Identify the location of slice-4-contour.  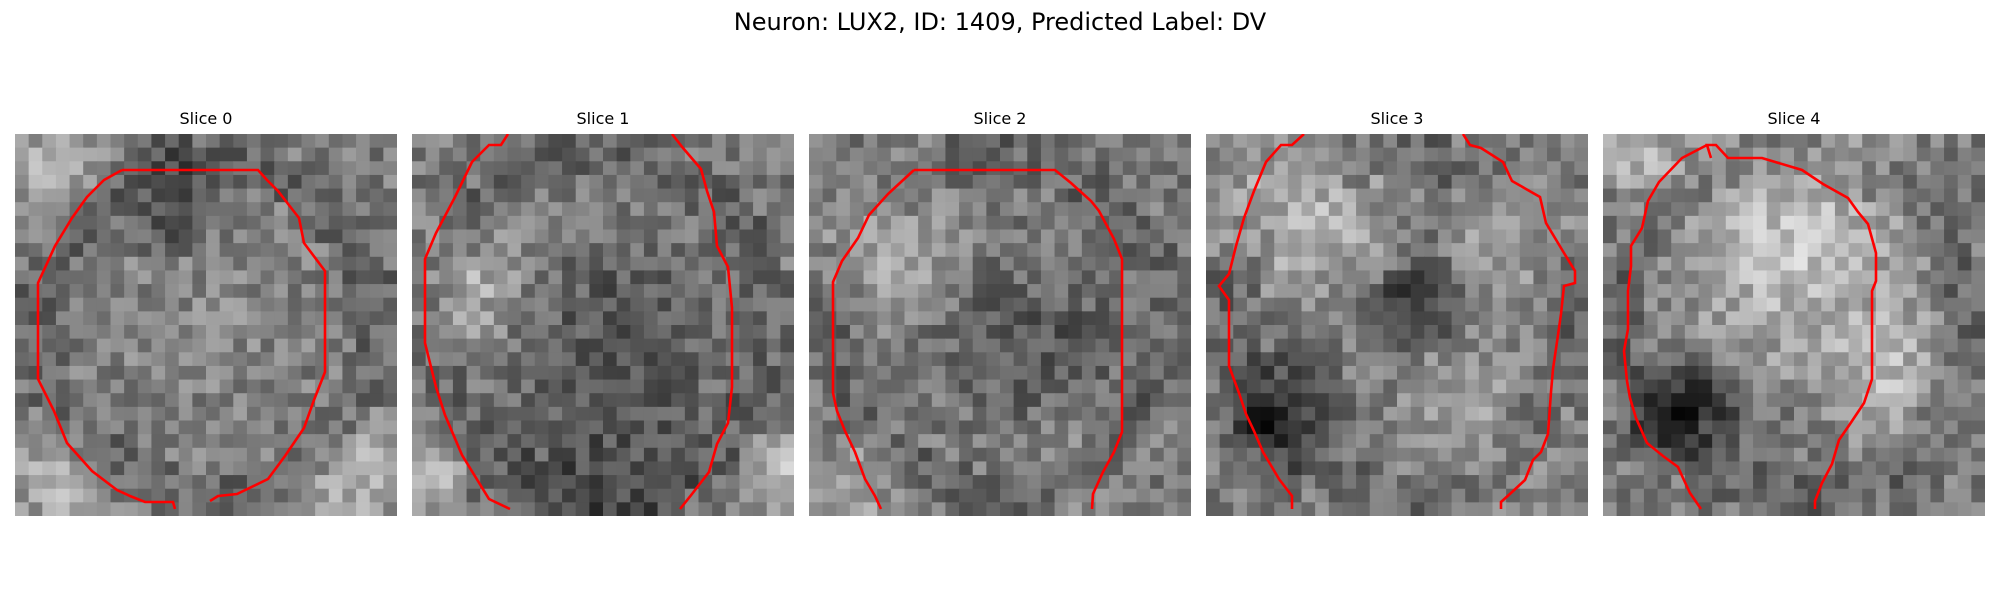
(1791, 326).